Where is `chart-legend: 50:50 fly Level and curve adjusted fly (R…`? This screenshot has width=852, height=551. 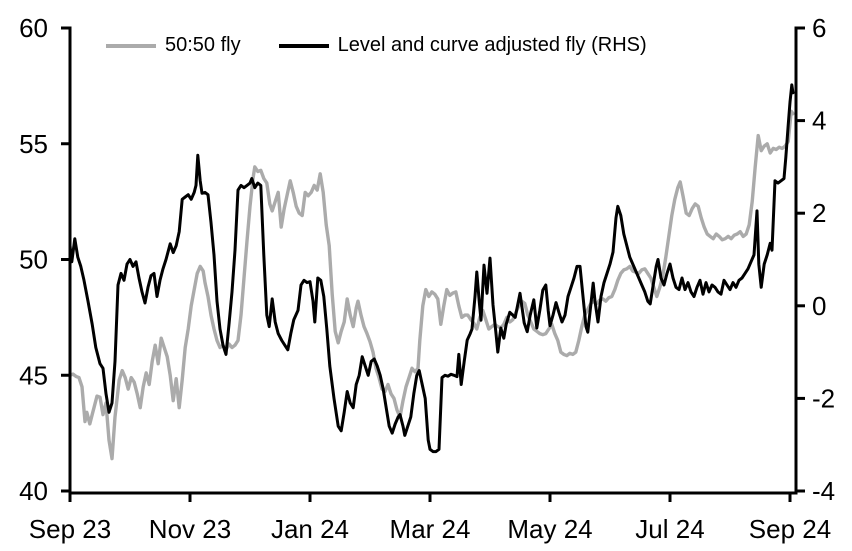
chart-legend: 50:50 fly Level and curve adjusted fly (R… is located at coordinates (376, 45).